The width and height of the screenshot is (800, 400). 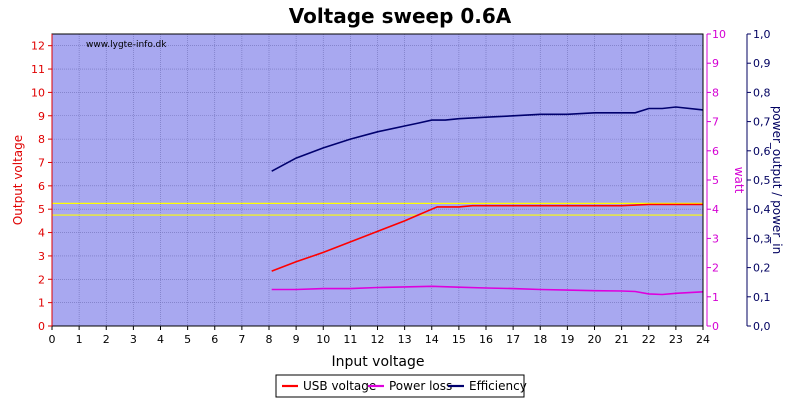 I want to click on y-right-efficiency-tick-label: 0,2, so click(x=762, y=268).